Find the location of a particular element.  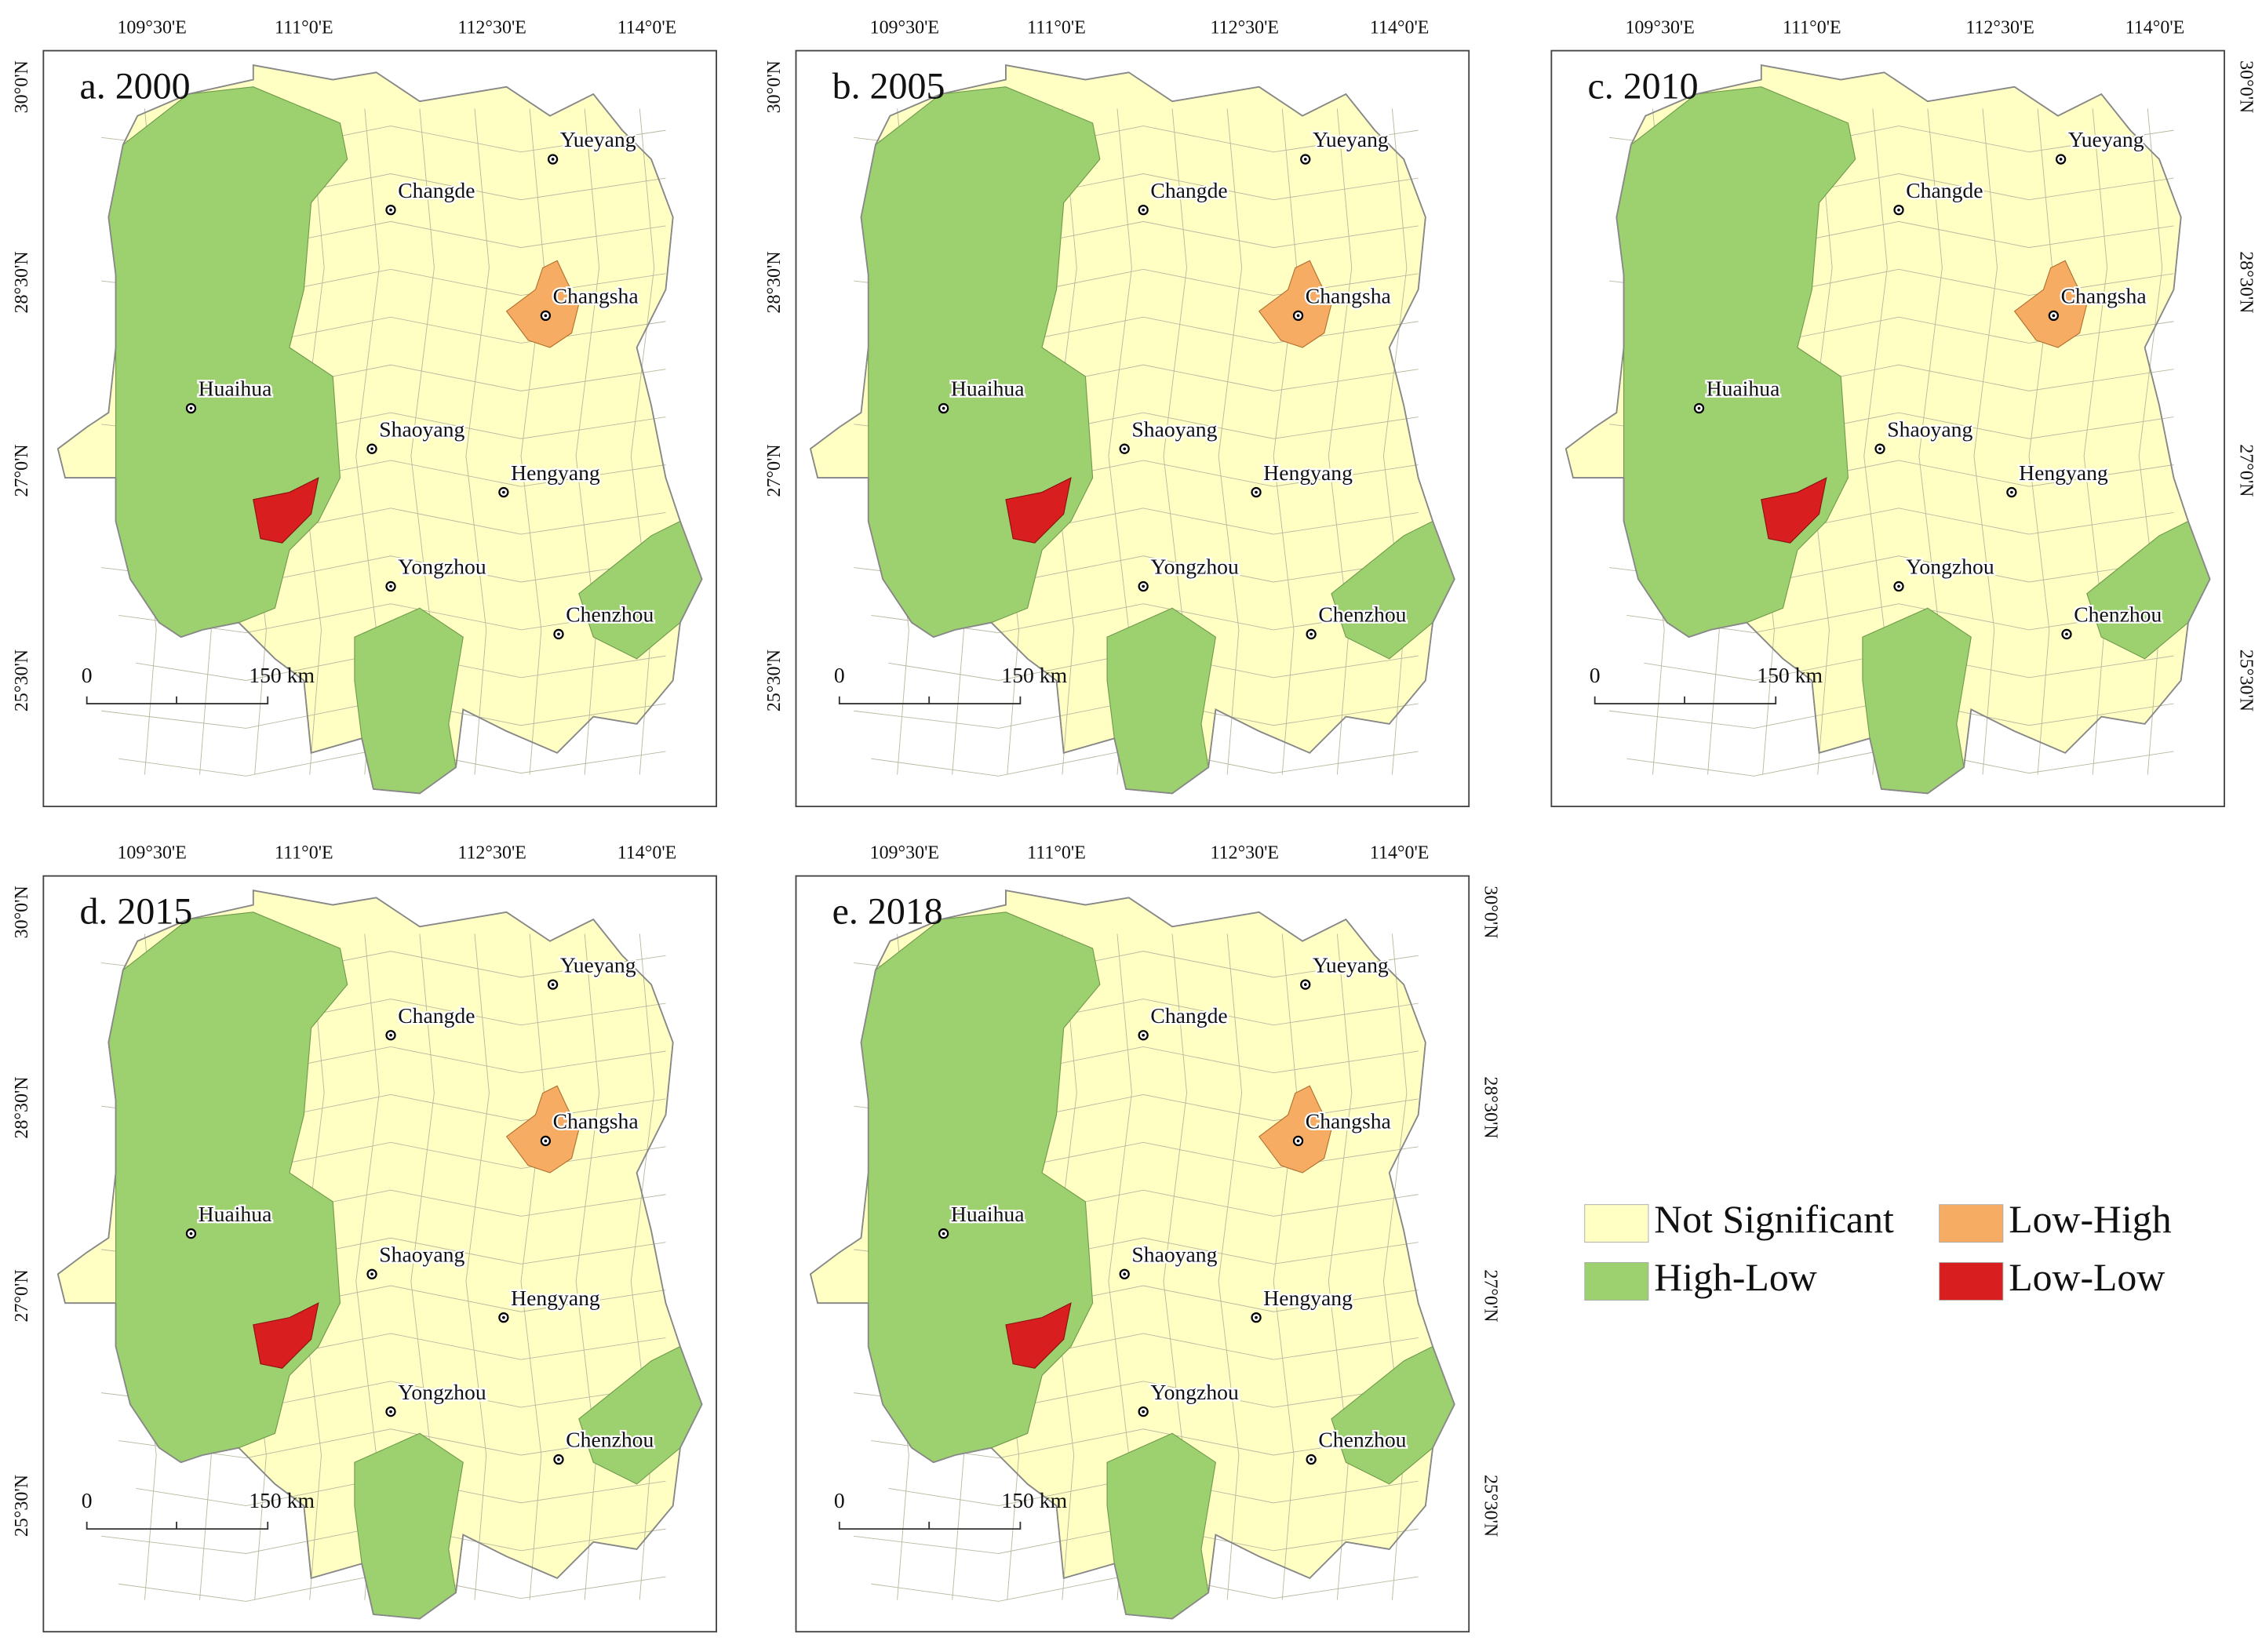

longitude-label: 114°0'E is located at coordinates (647, 853).